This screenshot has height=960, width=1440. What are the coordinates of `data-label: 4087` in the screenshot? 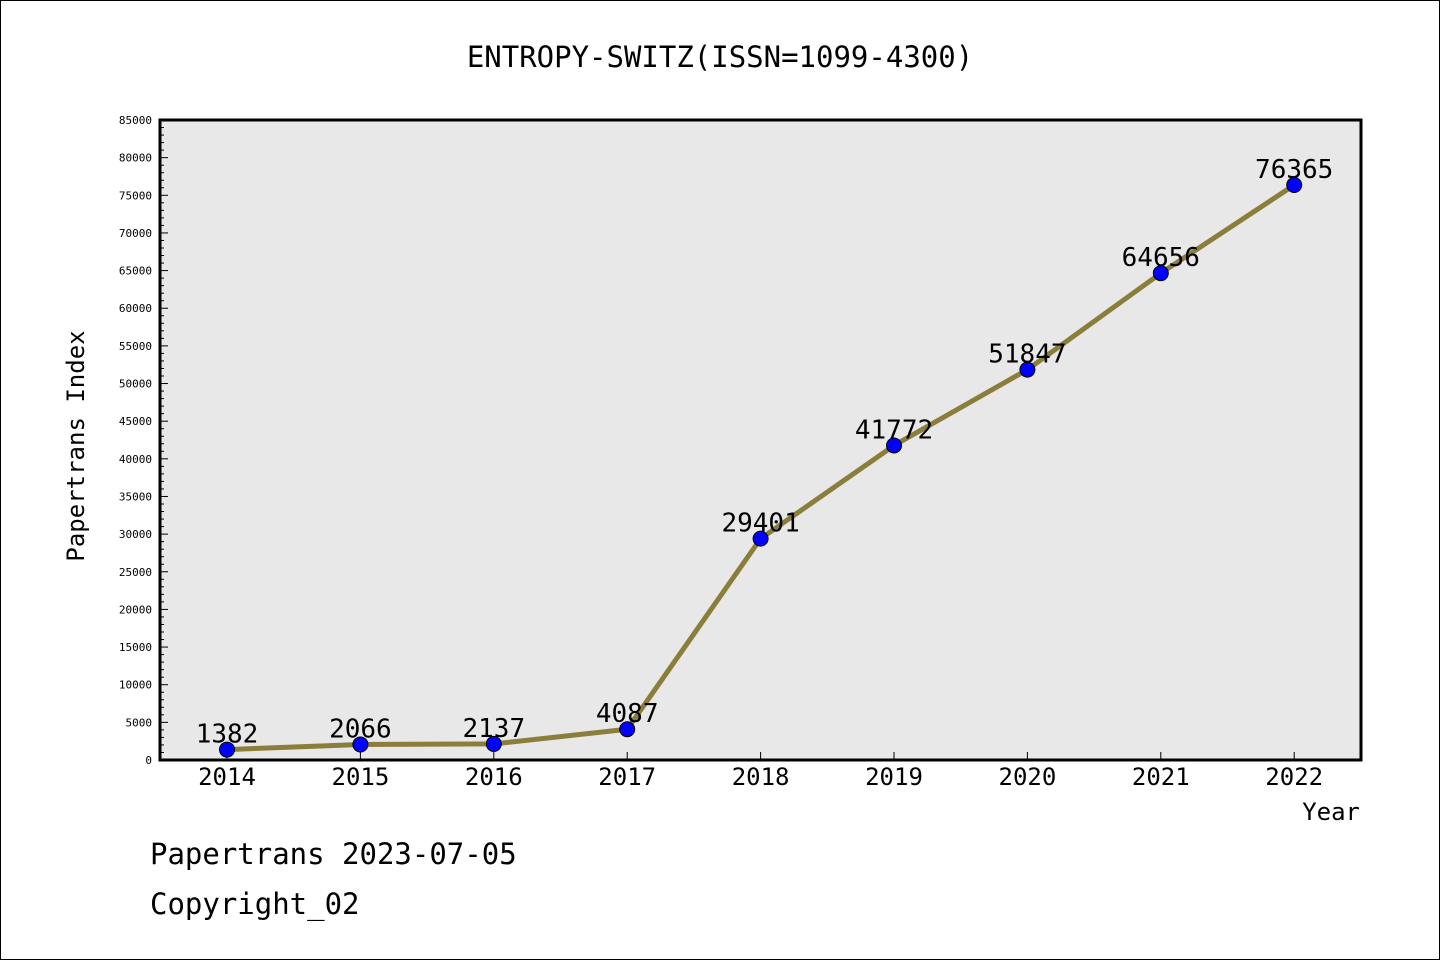 It's located at (627, 714).